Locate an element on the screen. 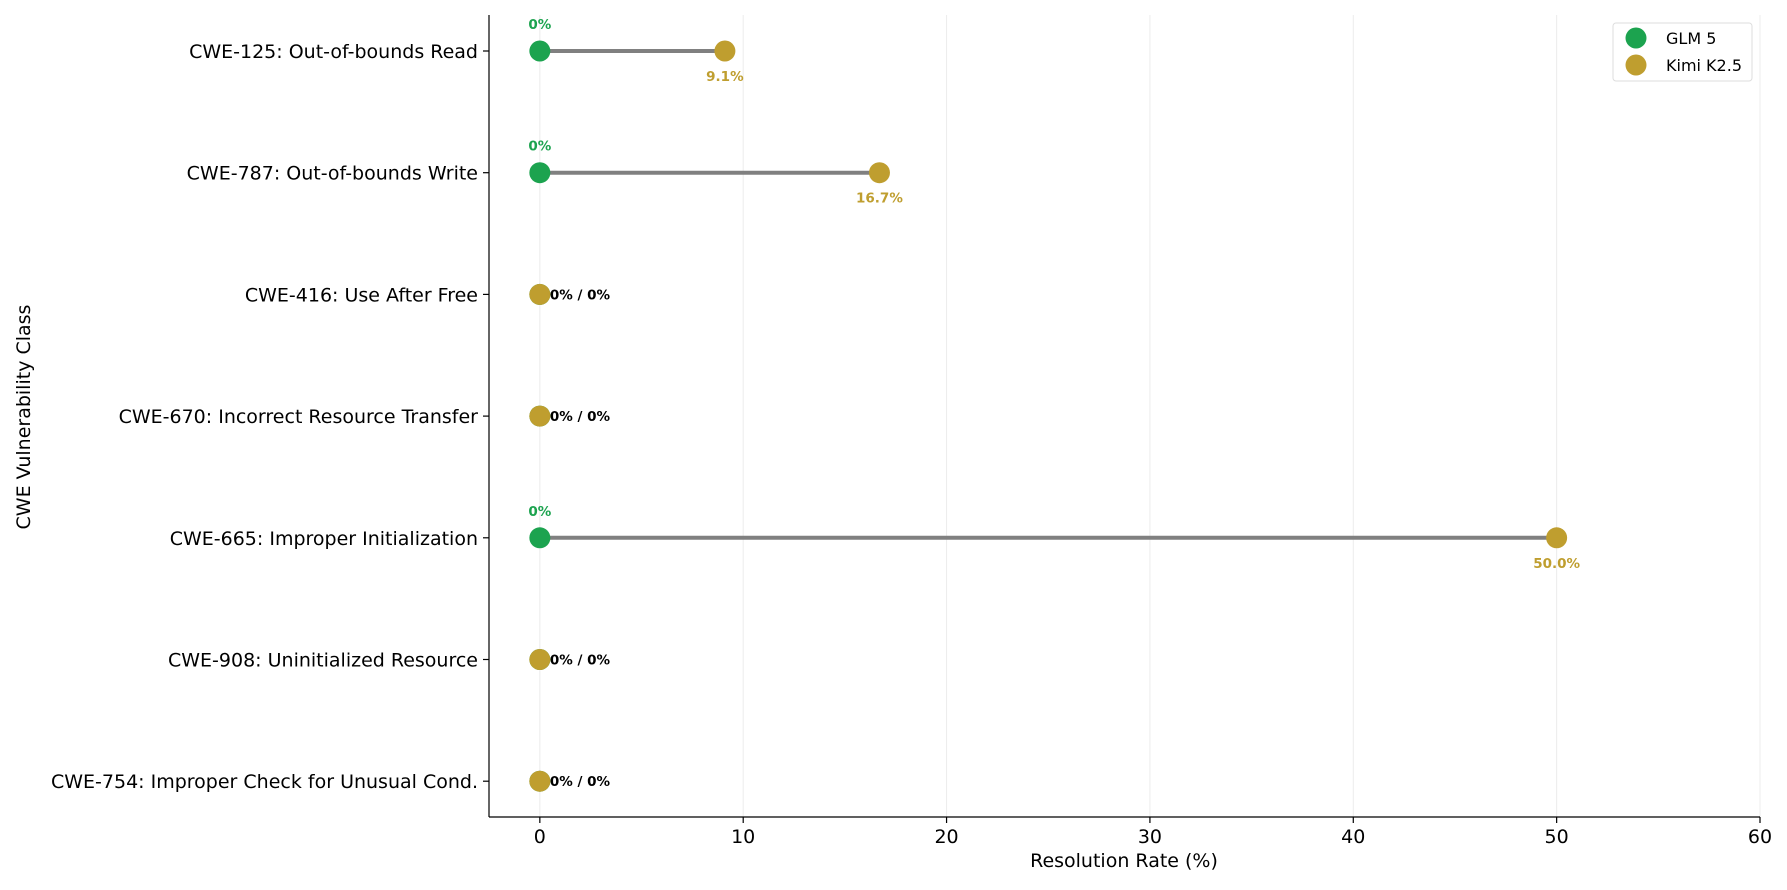 The width and height of the screenshot is (1787, 890). x-tick-label: 20 is located at coordinates (946, 837).